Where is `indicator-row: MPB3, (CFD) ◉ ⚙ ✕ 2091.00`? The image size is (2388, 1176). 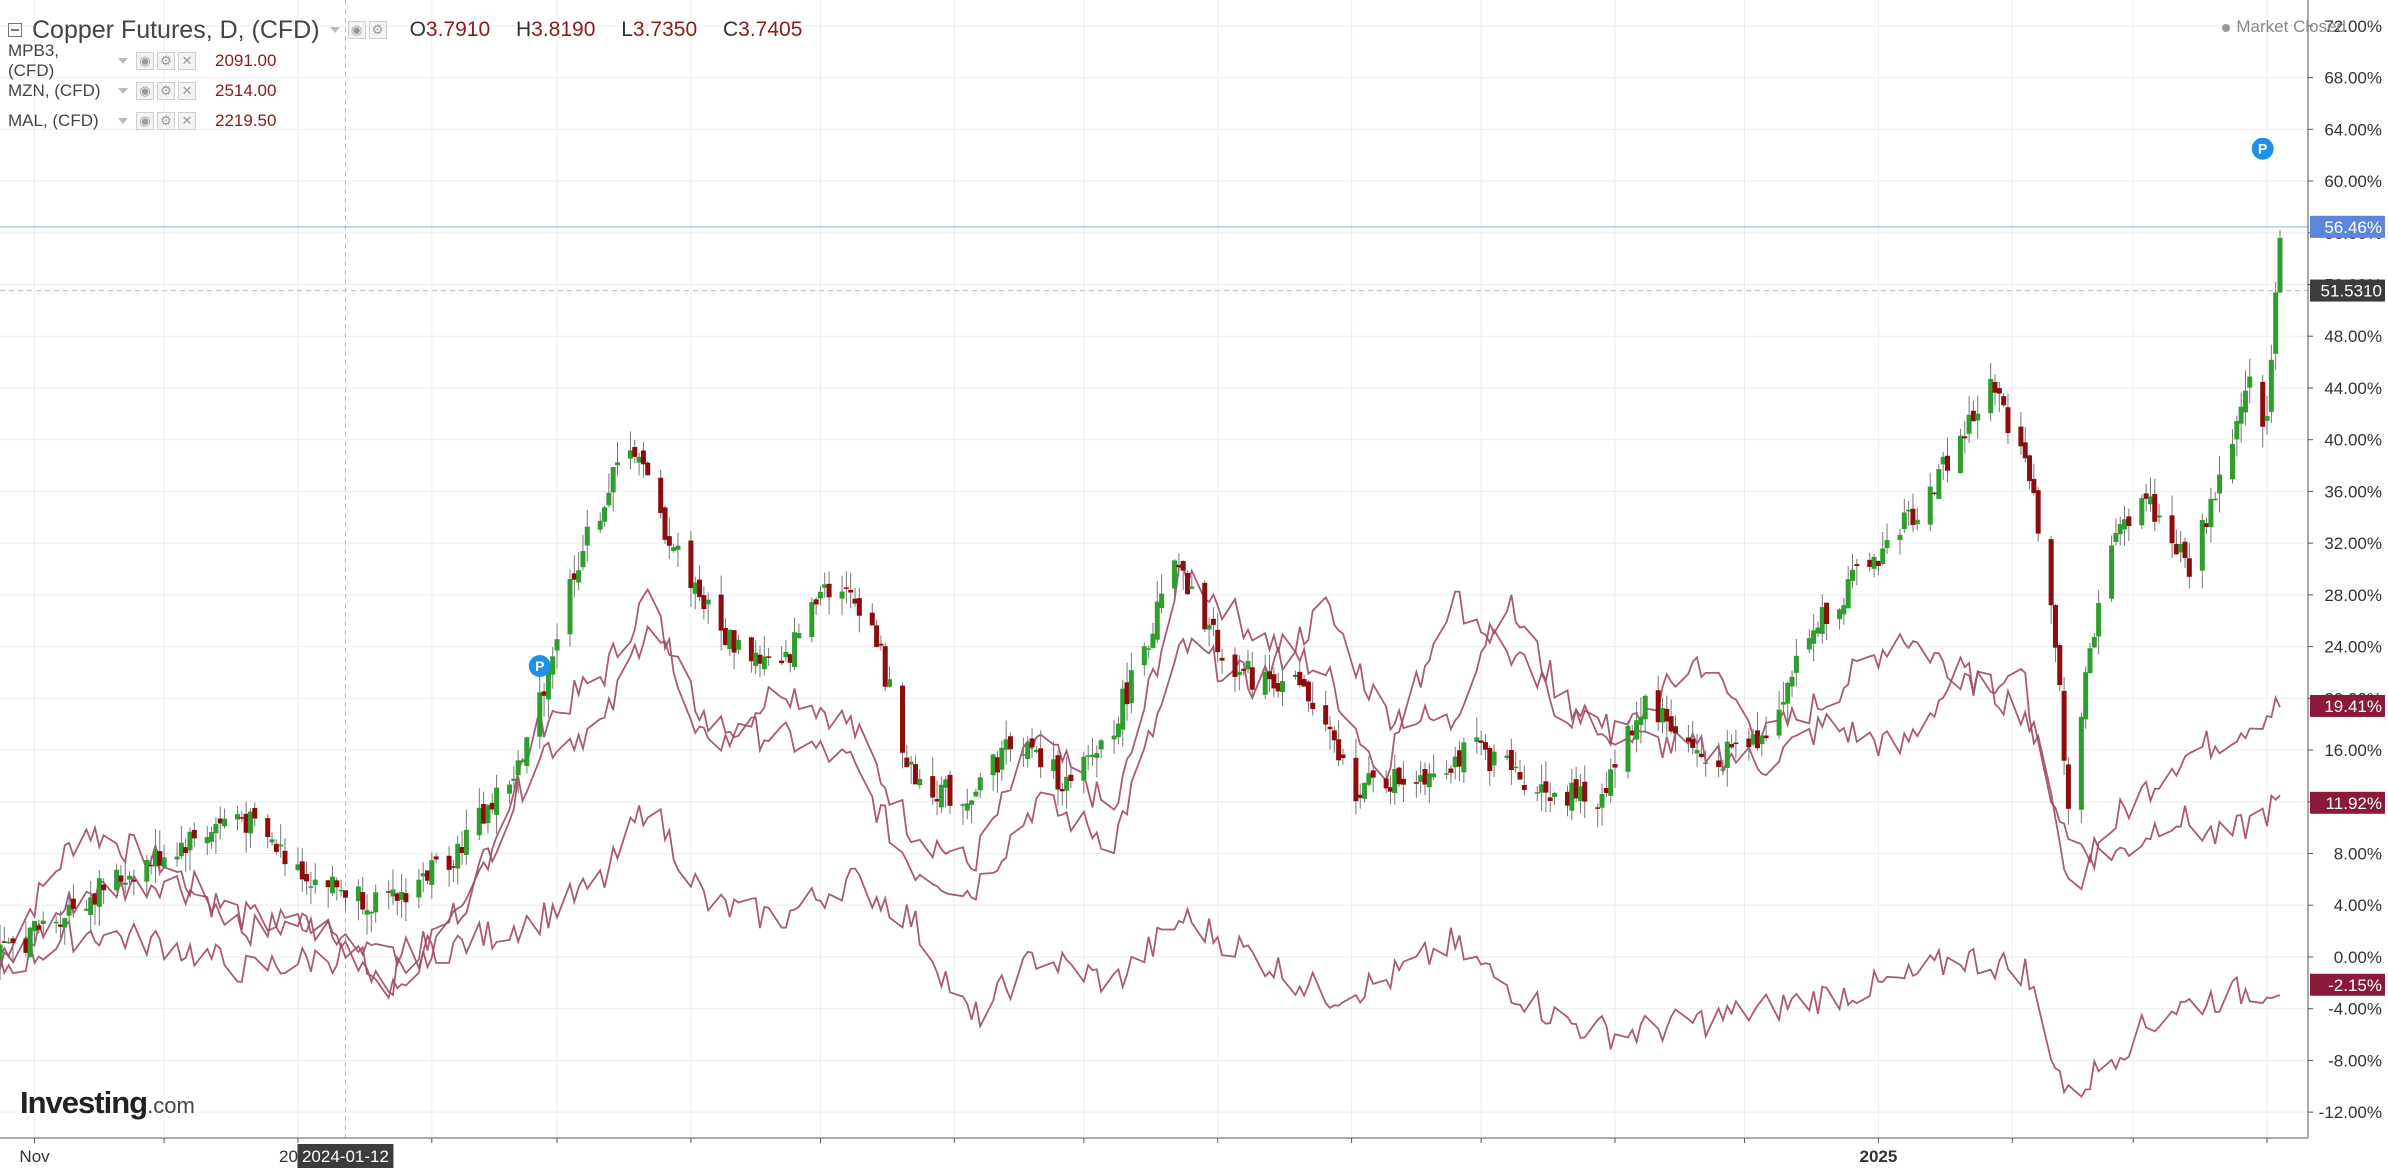
indicator-row: MPB3, (CFD) ◉ ⚙ ✕ 2091.00 is located at coordinates (415, 60).